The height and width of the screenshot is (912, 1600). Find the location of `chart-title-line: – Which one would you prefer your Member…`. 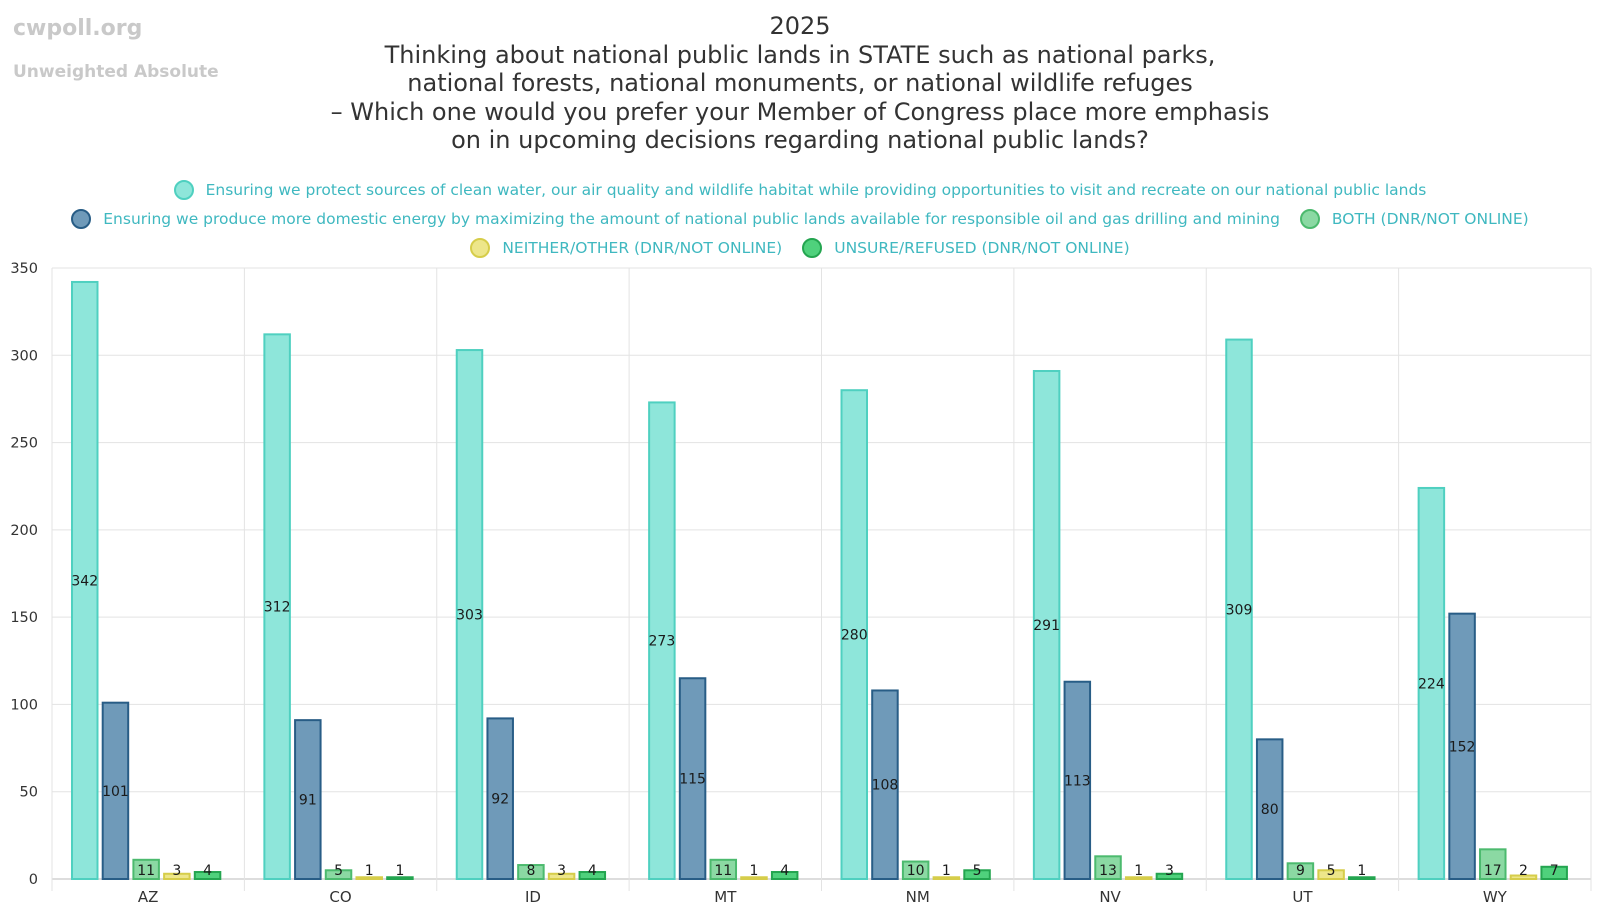

chart-title-line: – Which one would you prefer your Member… is located at coordinates (800, 111).